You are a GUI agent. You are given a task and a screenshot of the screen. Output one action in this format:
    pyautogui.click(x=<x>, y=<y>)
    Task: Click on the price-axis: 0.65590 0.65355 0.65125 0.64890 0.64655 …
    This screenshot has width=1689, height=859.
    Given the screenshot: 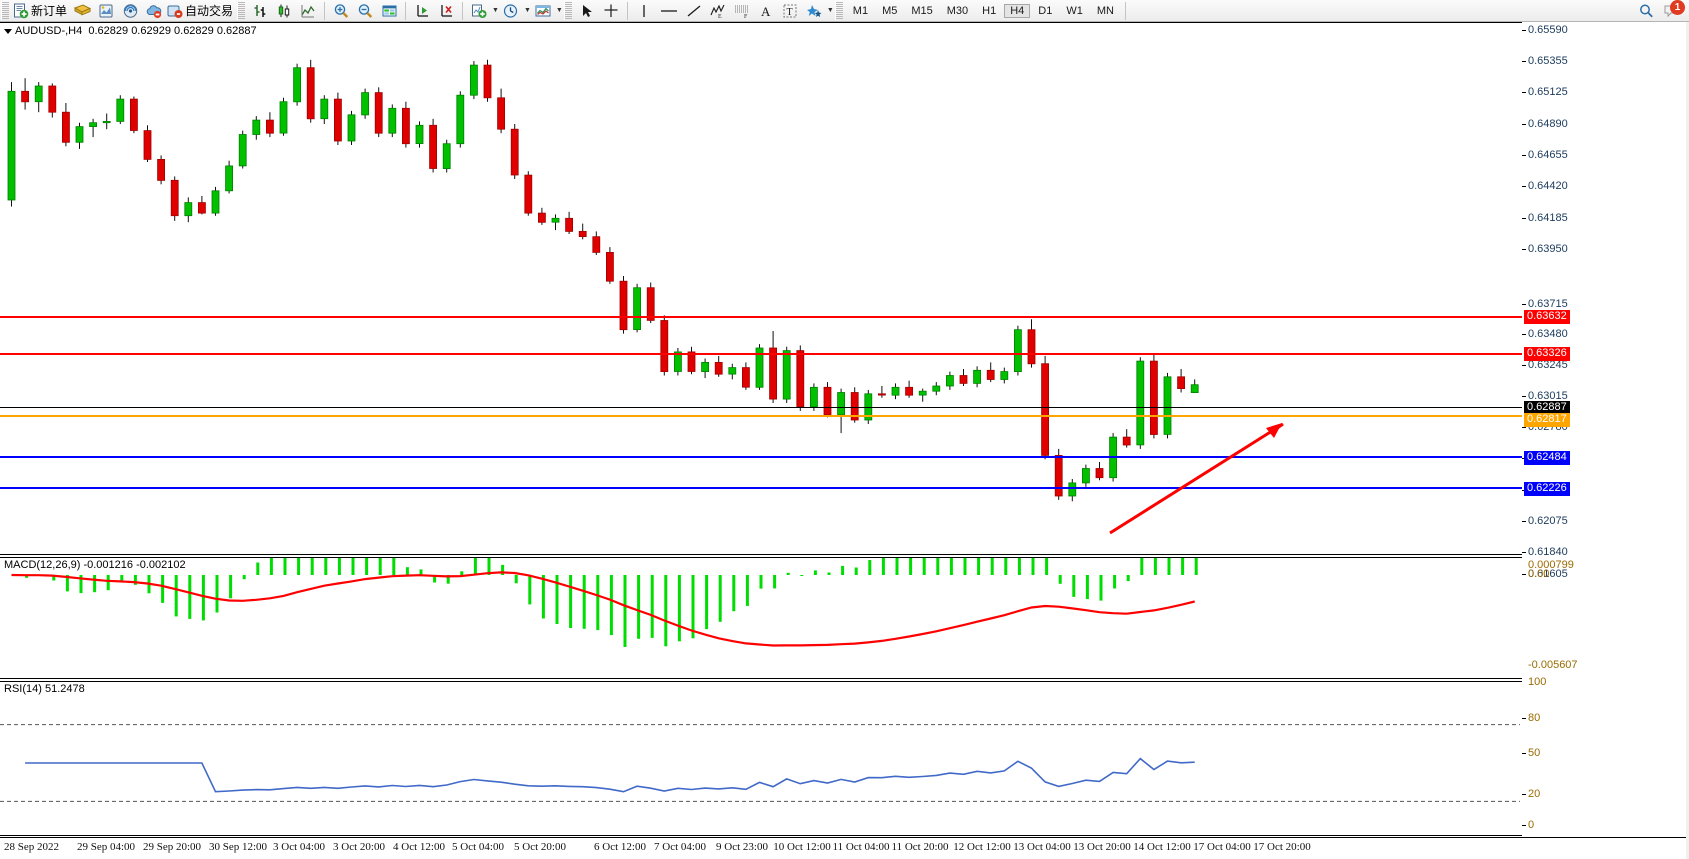 What is the action you would take?
    pyautogui.click(x=1605, y=429)
    